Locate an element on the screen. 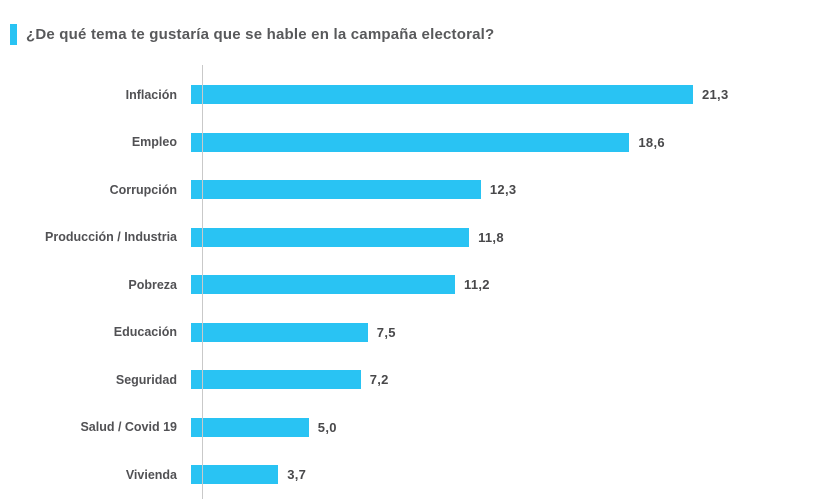 The height and width of the screenshot is (499, 826). value-label: 7,5 is located at coordinates (386, 332).